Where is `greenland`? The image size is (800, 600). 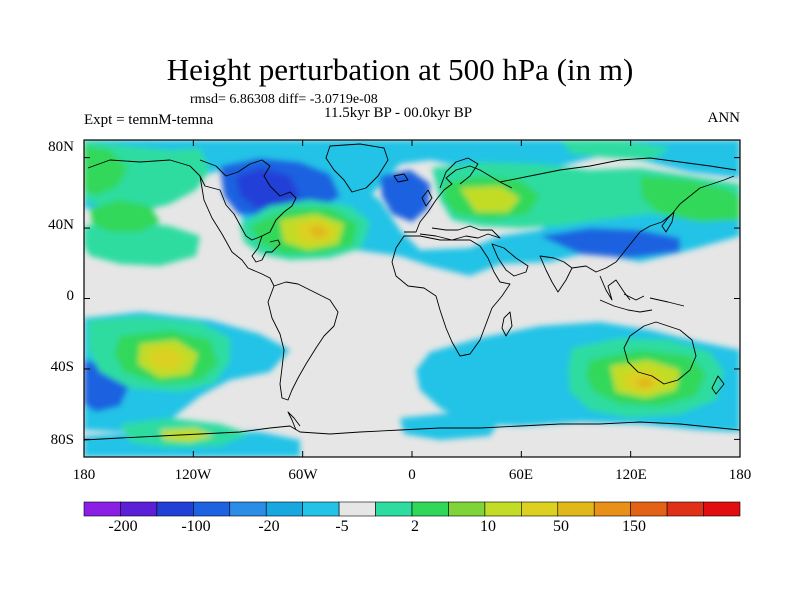 greenland is located at coordinates (357, 168).